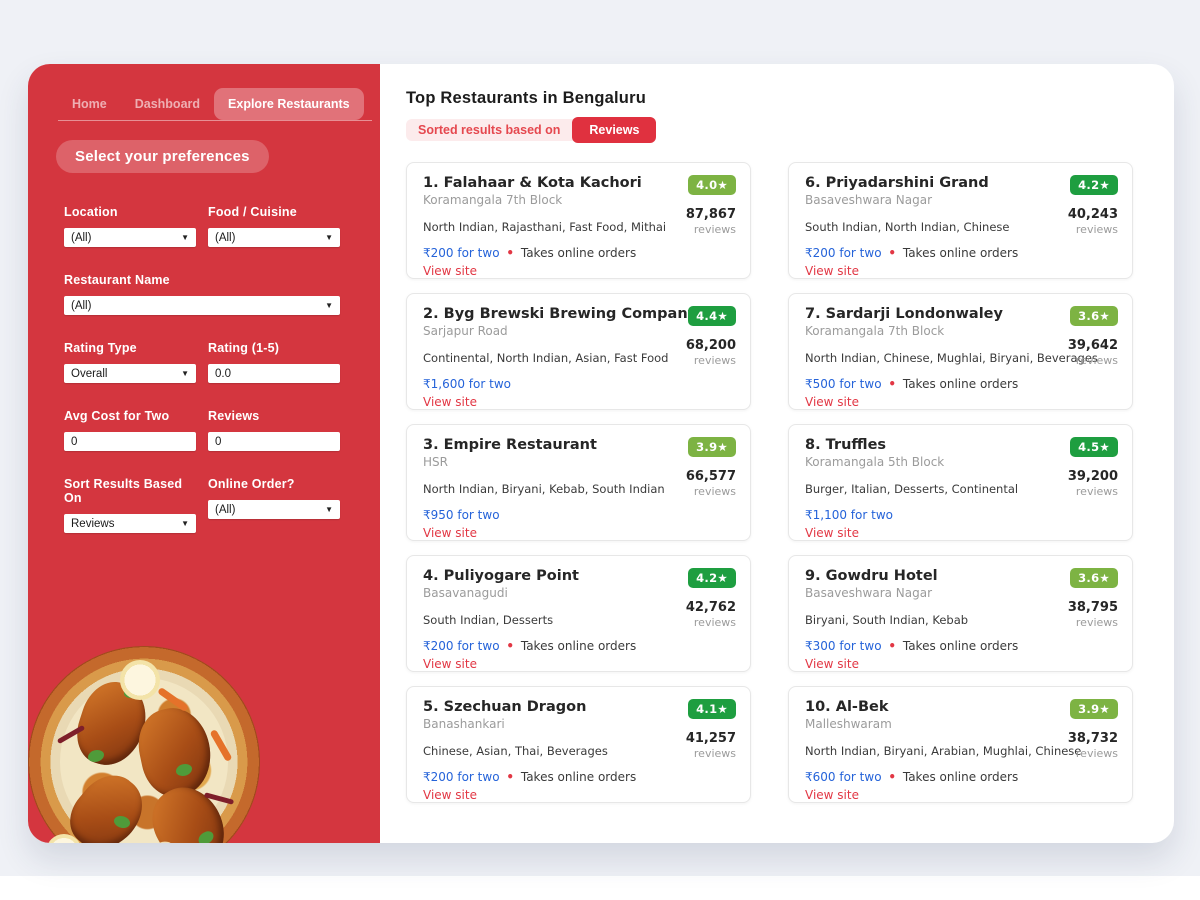  What do you see at coordinates (614, 130) in the screenshot?
I see `sorted-results-value-chip: Reviews` at bounding box center [614, 130].